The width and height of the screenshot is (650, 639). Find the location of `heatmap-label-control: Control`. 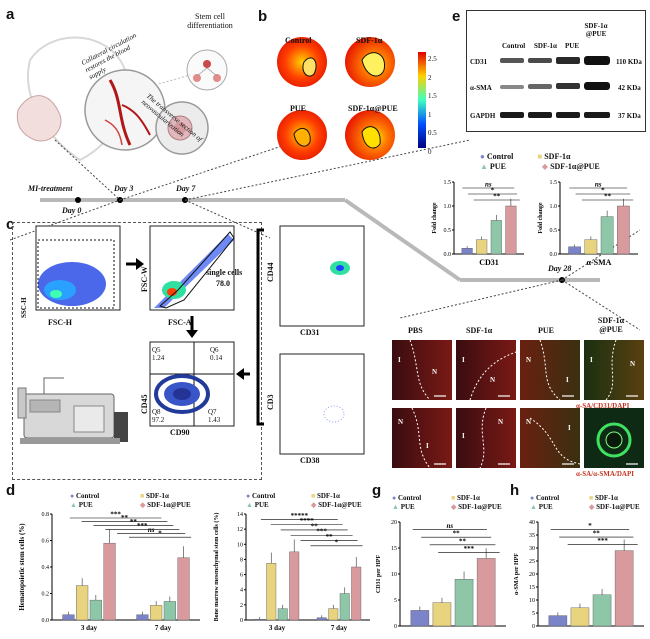

heatmap-label-control: Control is located at coordinates (298, 40).